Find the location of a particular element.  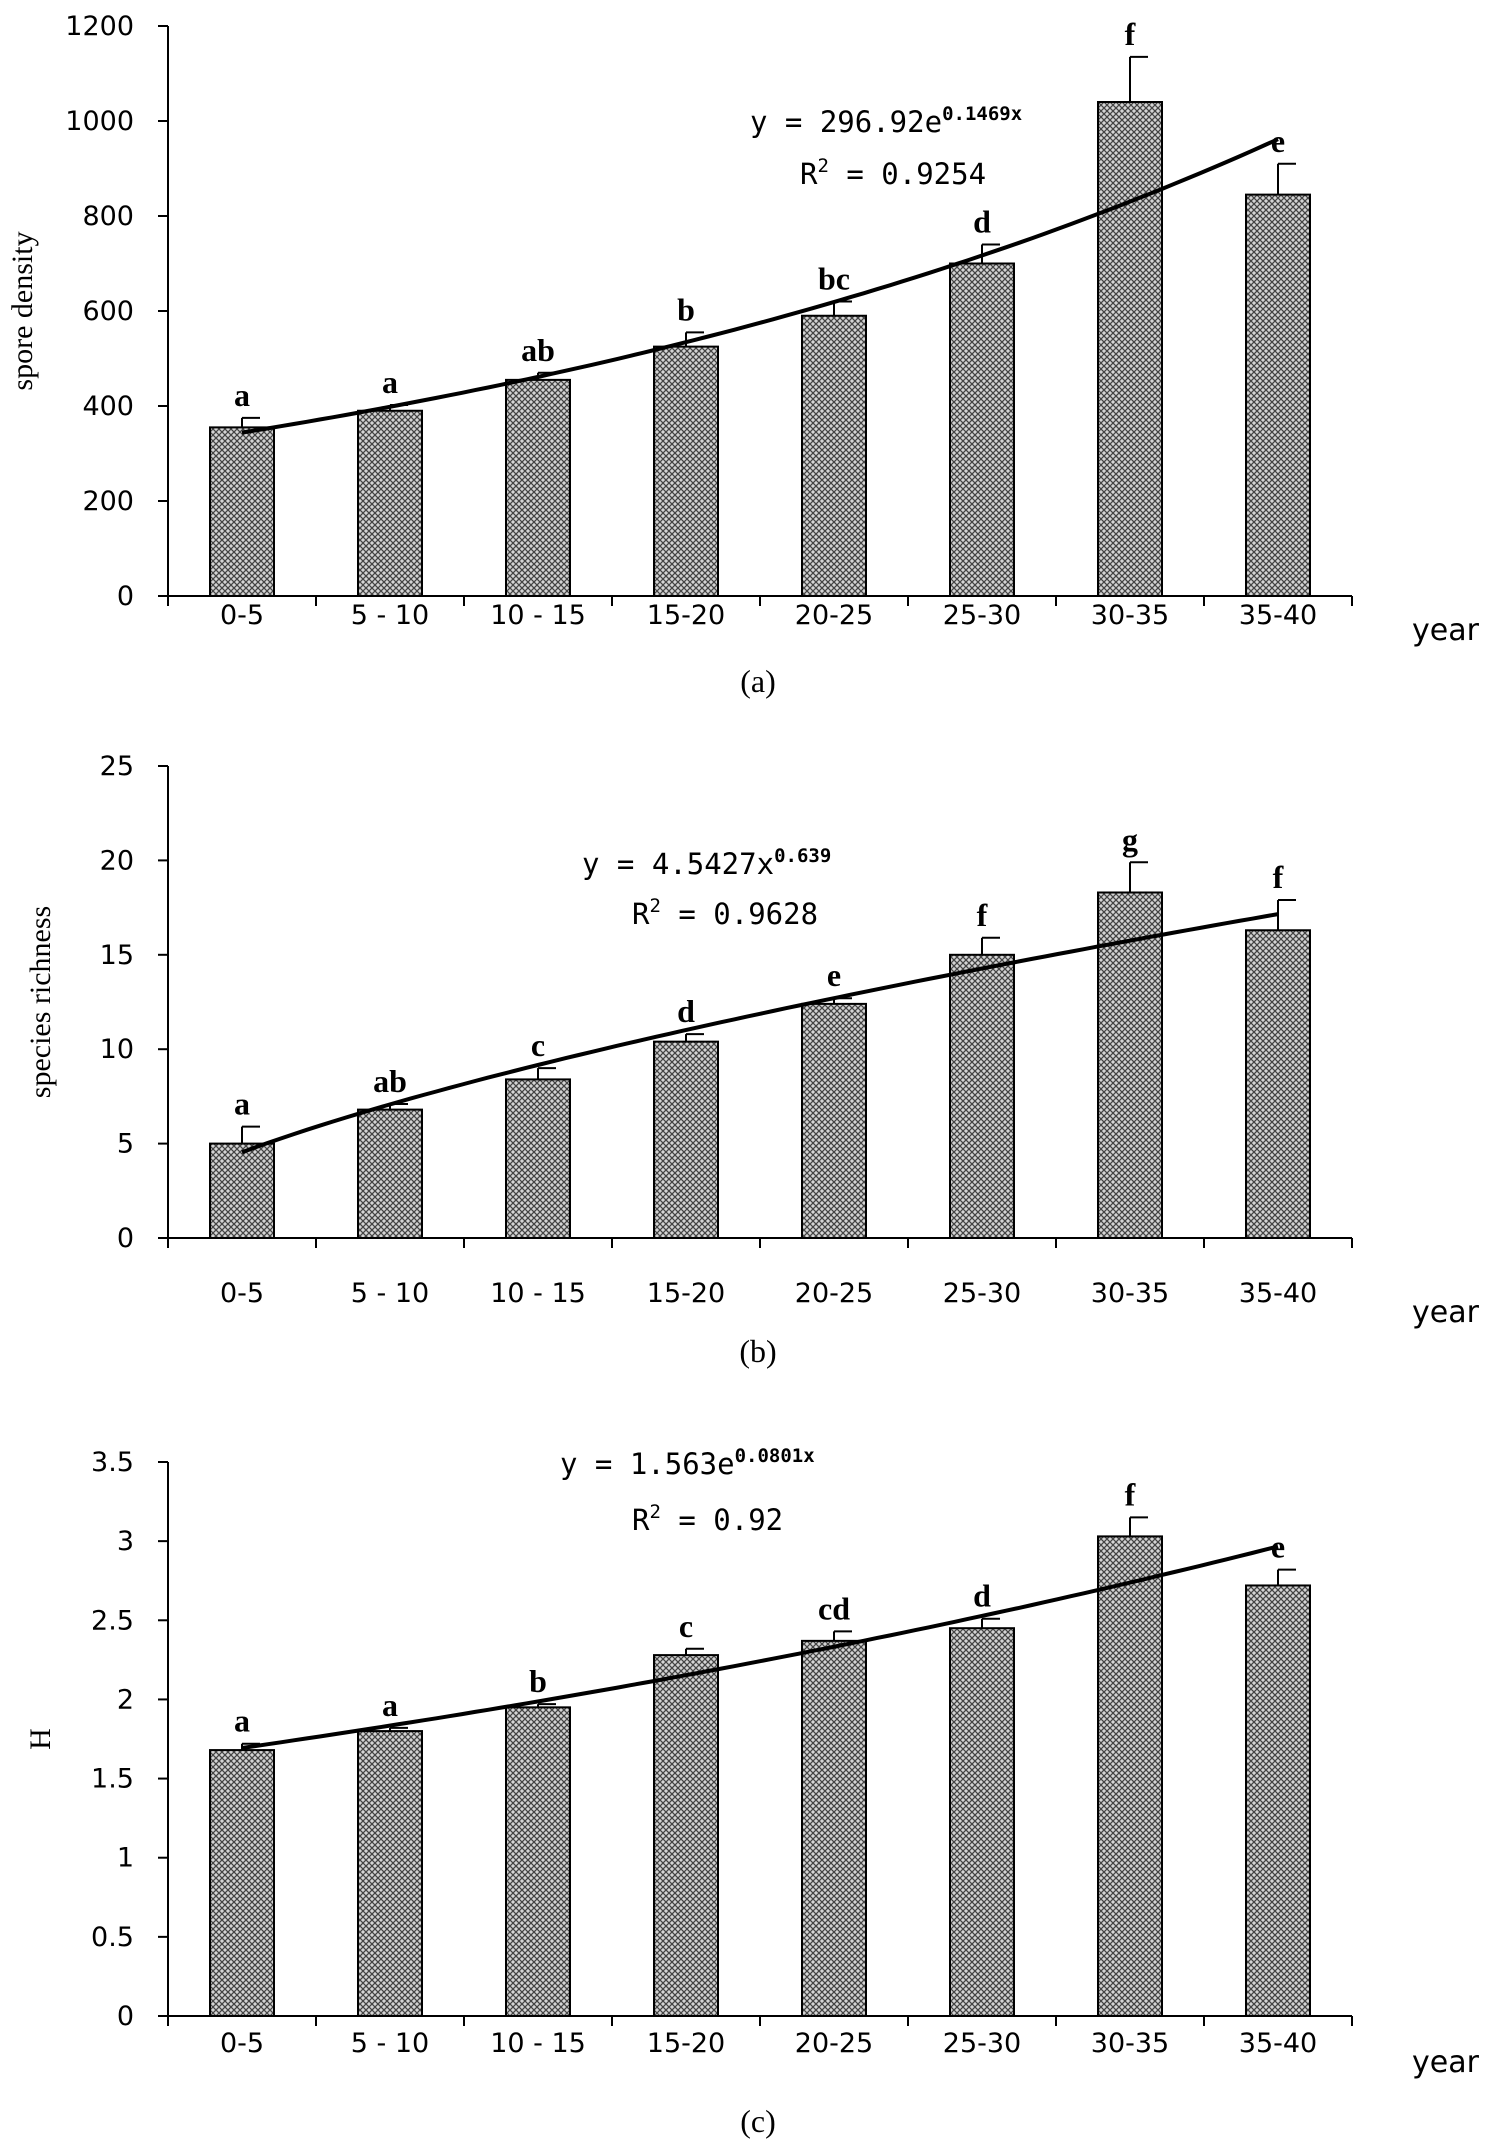

y-axis-label: species richness is located at coordinates (40, 1002).